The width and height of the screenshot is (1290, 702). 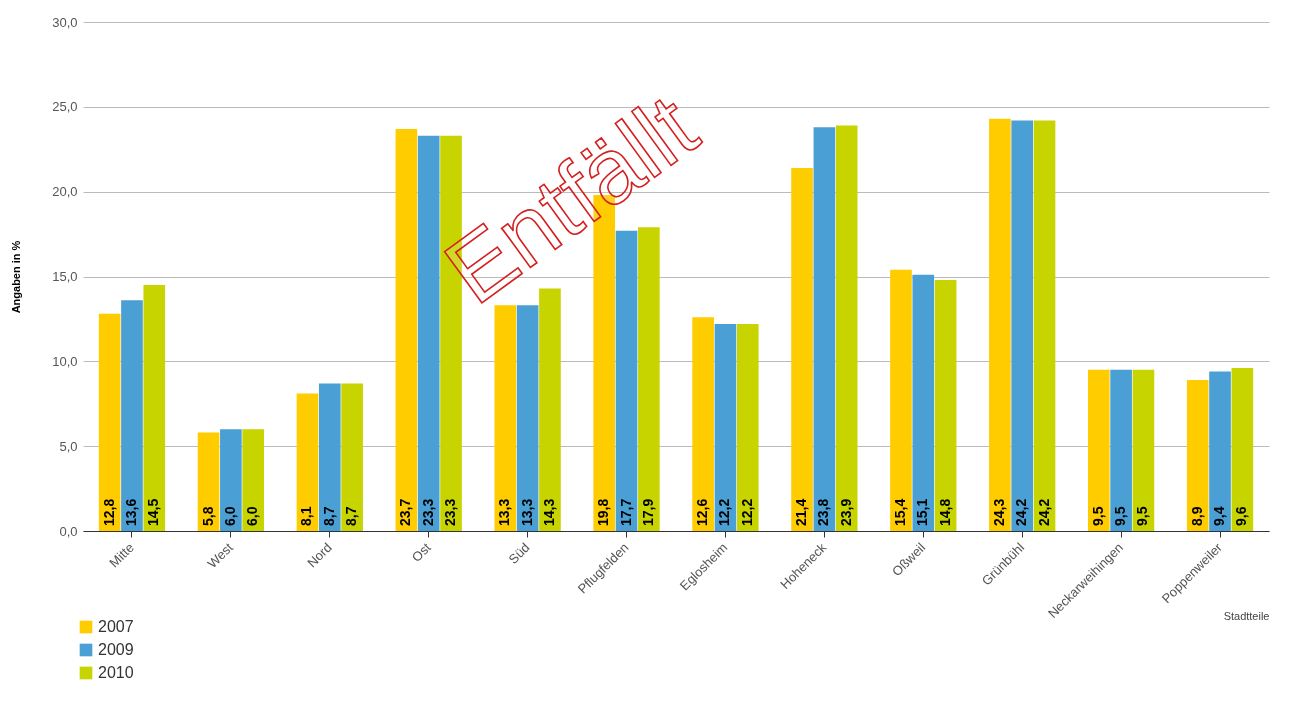 What do you see at coordinates (922, 512) in the screenshot?
I see `data-label: 15,1` at bounding box center [922, 512].